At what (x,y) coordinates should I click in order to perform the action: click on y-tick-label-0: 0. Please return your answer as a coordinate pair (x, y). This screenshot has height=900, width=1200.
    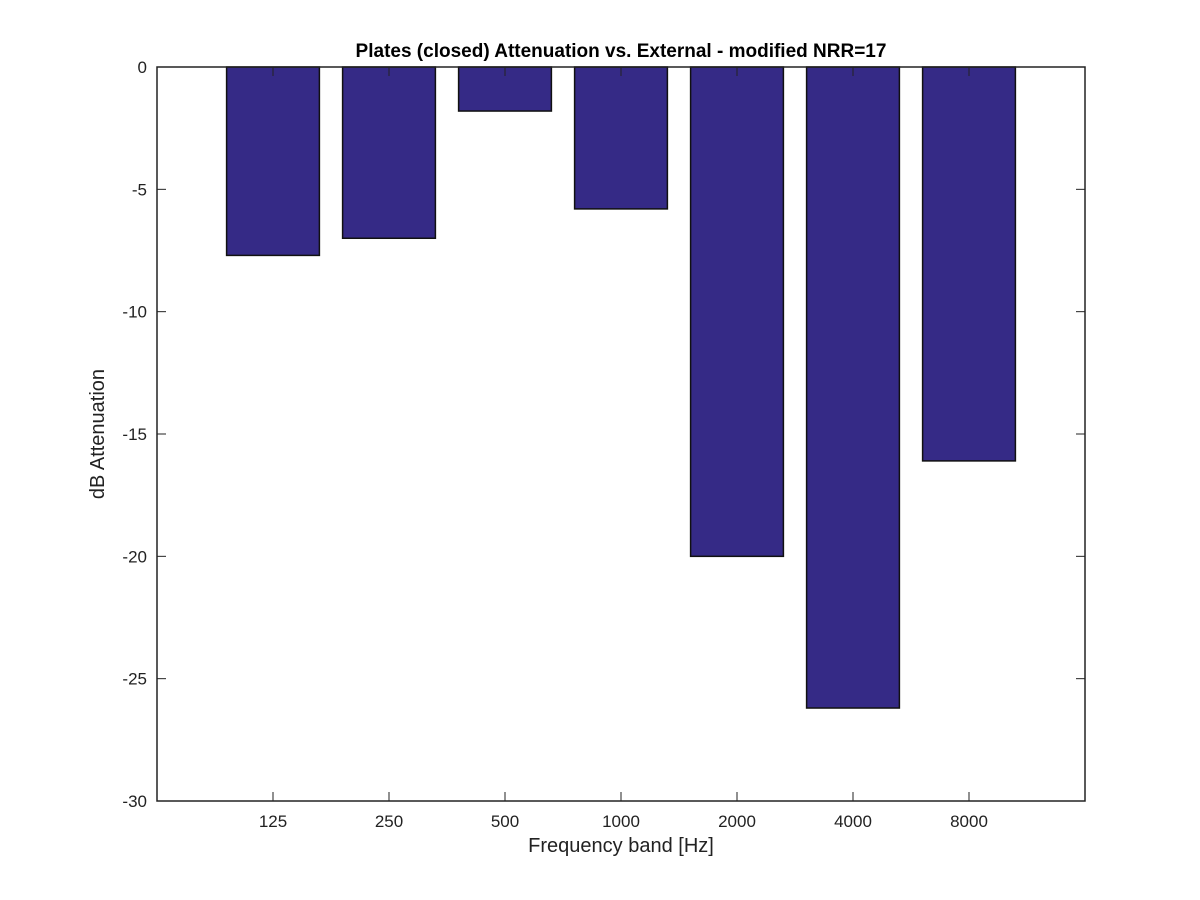
    Looking at the image, I should click on (142, 67).